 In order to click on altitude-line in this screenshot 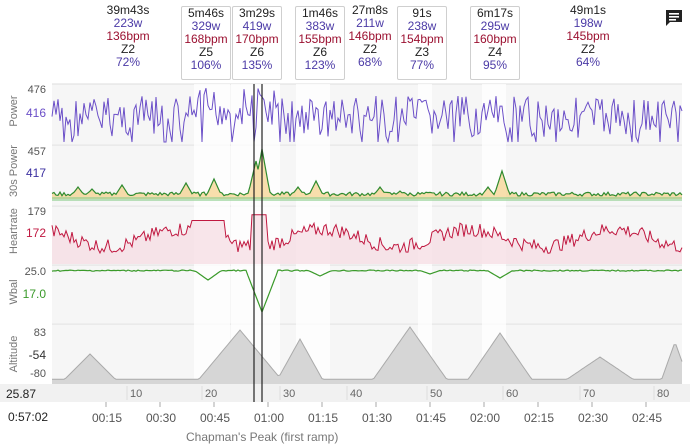, I will do `click(367, 353)`.